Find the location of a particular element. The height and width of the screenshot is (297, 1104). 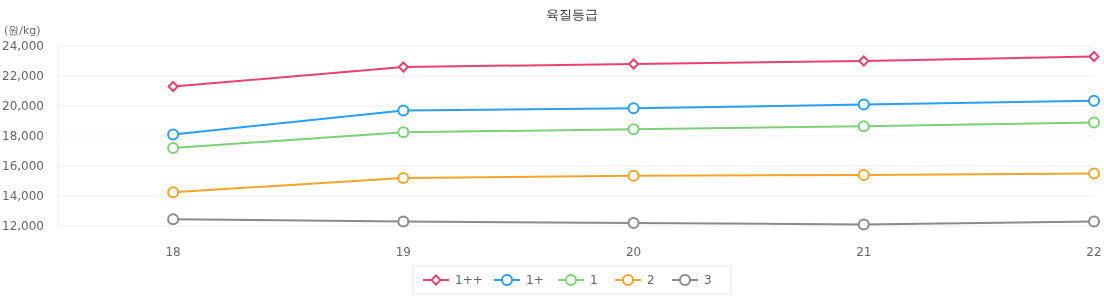

y-tick-label: 18,000 is located at coordinates (23, 136).